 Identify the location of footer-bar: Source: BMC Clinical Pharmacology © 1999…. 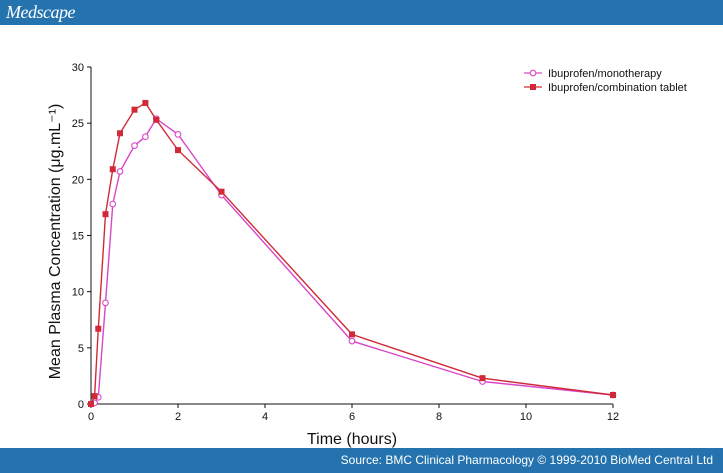
(361, 460).